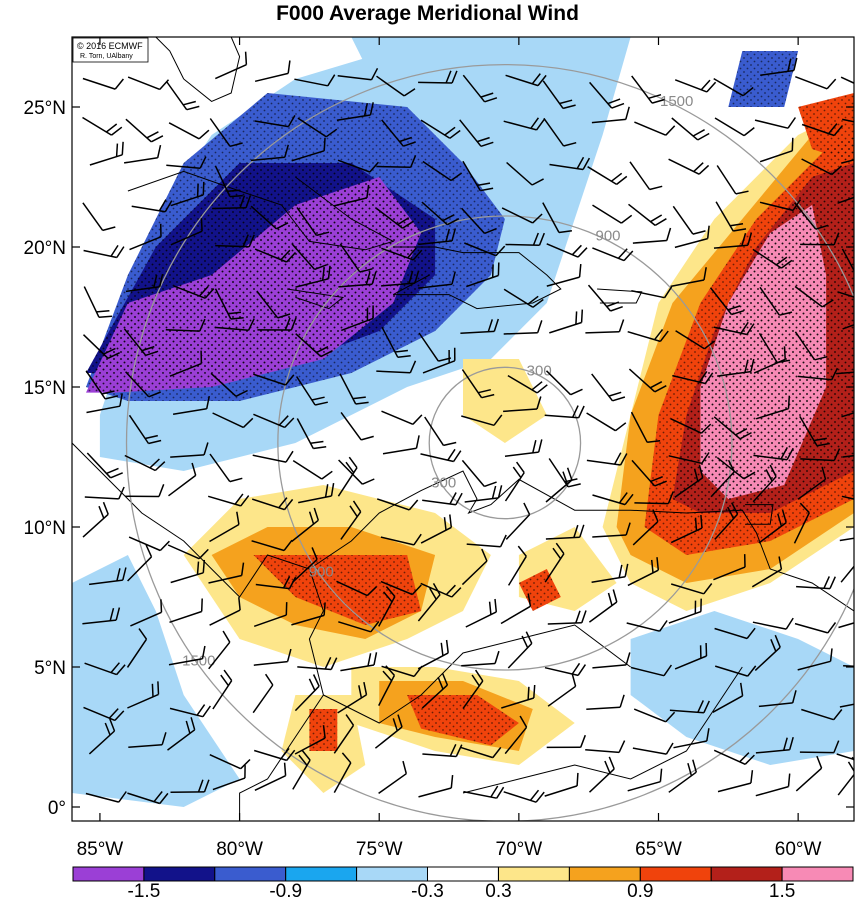 The image size is (855, 900). Describe the element at coordinates (498, 890) in the screenshot. I see `colorbar-label: 0.3` at that location.